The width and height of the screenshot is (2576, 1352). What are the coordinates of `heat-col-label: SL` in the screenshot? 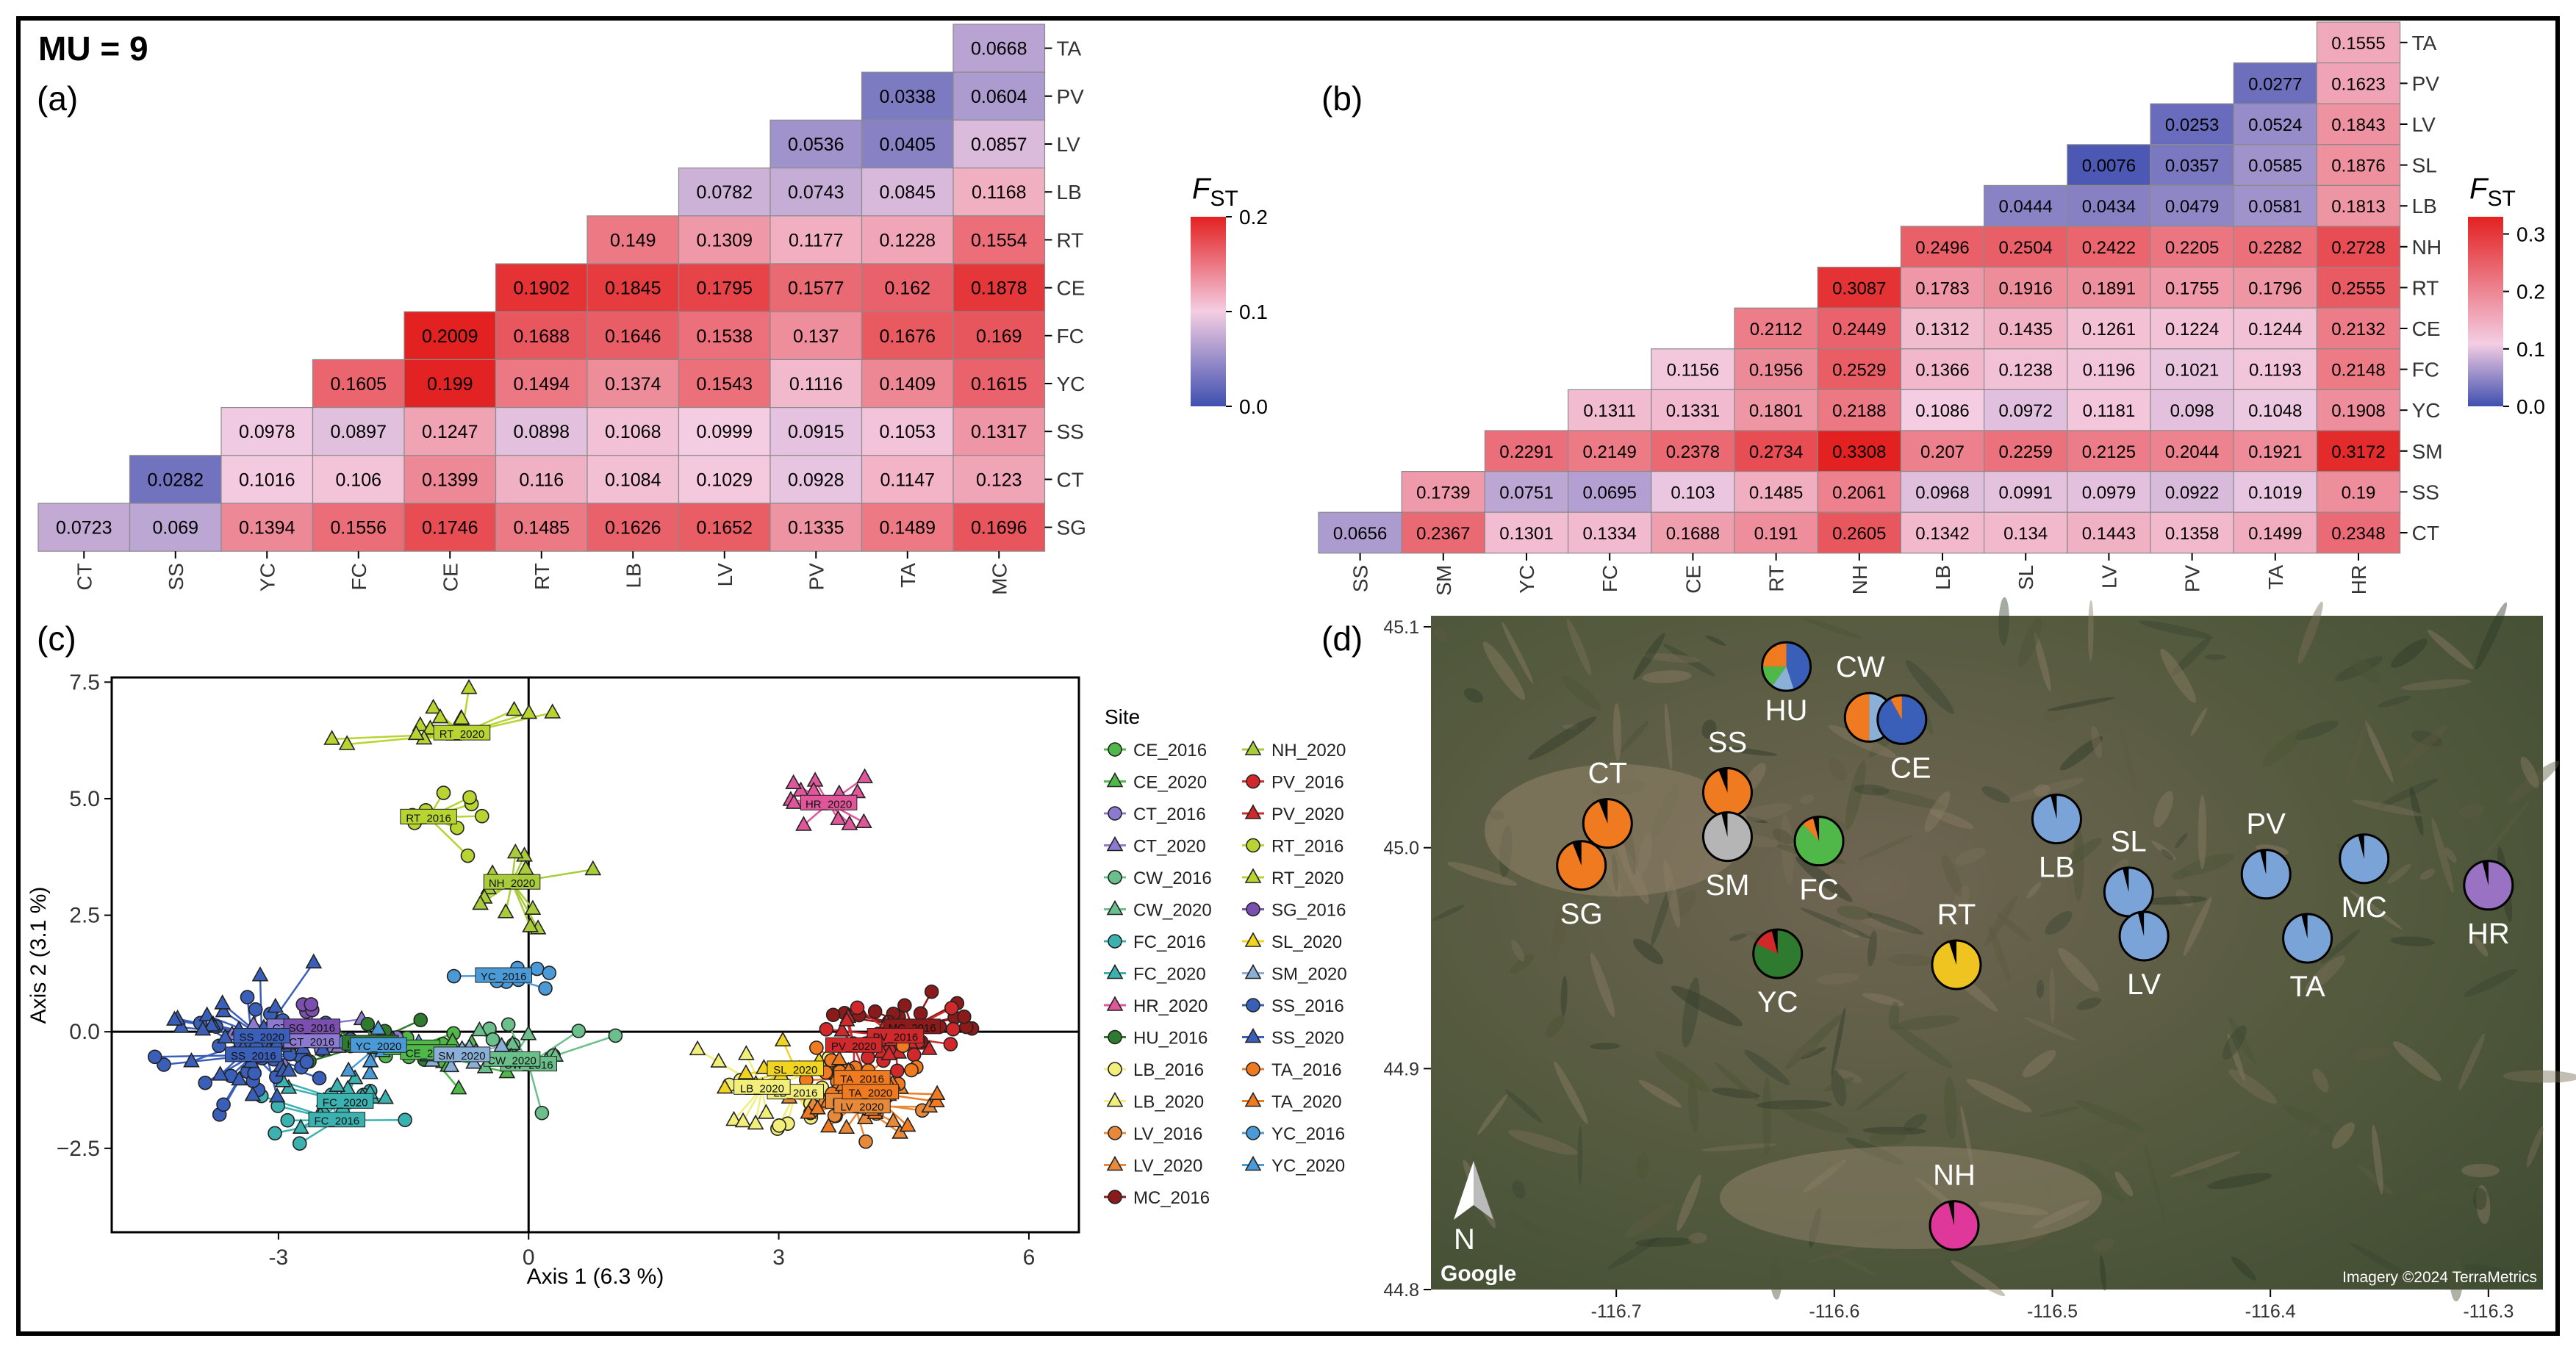 It's located at (2025, 577).